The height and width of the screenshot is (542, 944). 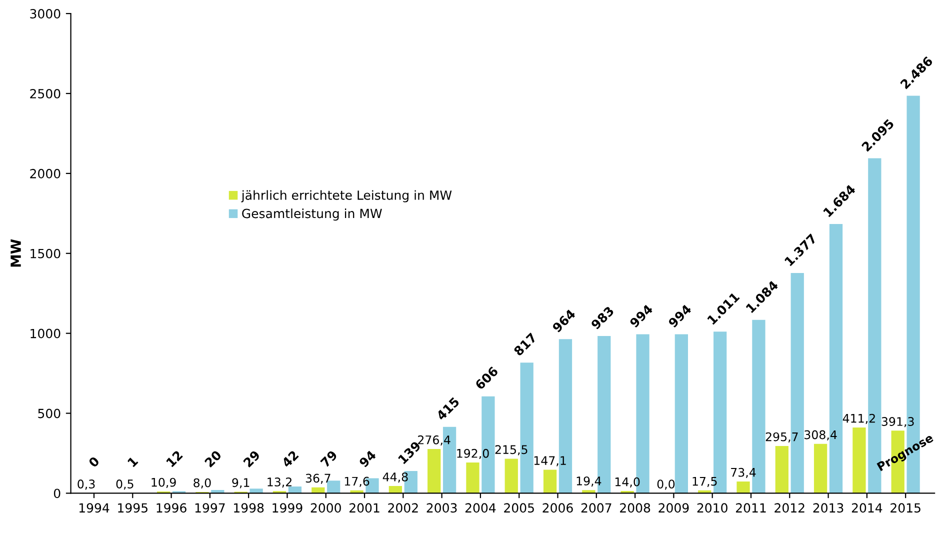 What do you see at coordinates (251, 459) in the screenshot?
I see `data-label: 29` at bounding box center [251, 459].